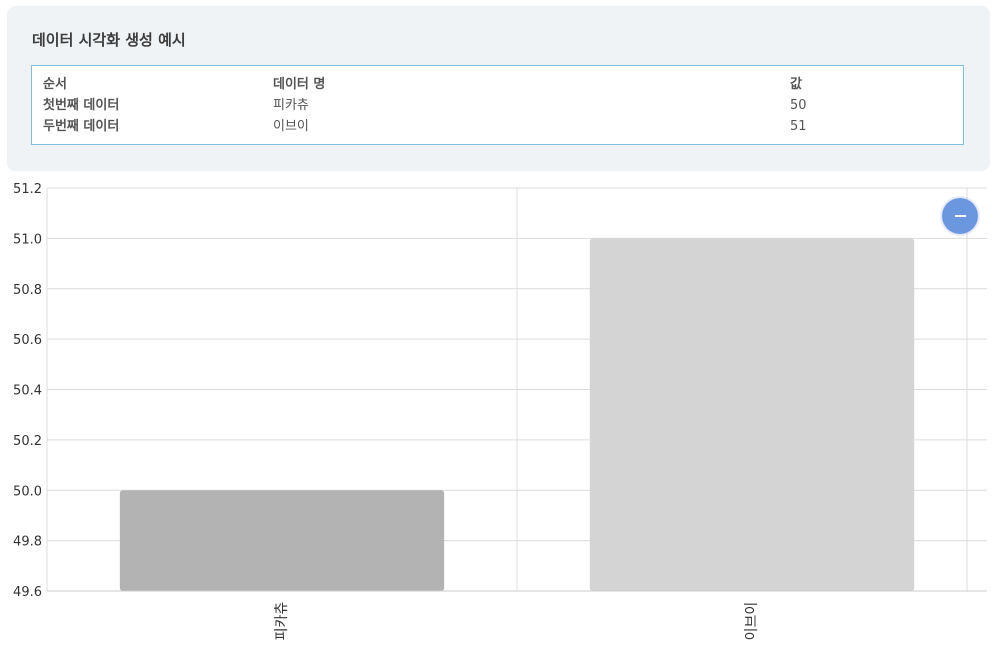 This screenshot has width=997, height=663. I want to click on y-tick-label: 51.0, so click(27, 239).